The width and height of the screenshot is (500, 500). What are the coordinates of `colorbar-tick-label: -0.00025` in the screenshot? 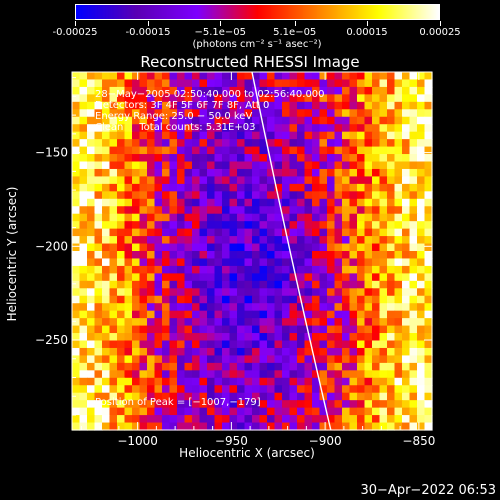 It's located at (75, 32).